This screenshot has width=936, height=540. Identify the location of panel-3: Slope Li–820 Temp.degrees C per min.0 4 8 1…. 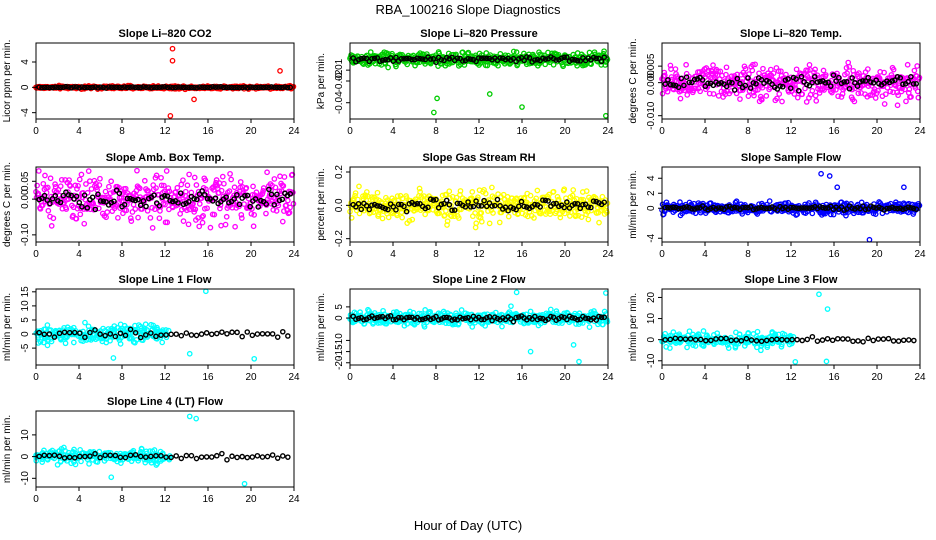
(777, 82).